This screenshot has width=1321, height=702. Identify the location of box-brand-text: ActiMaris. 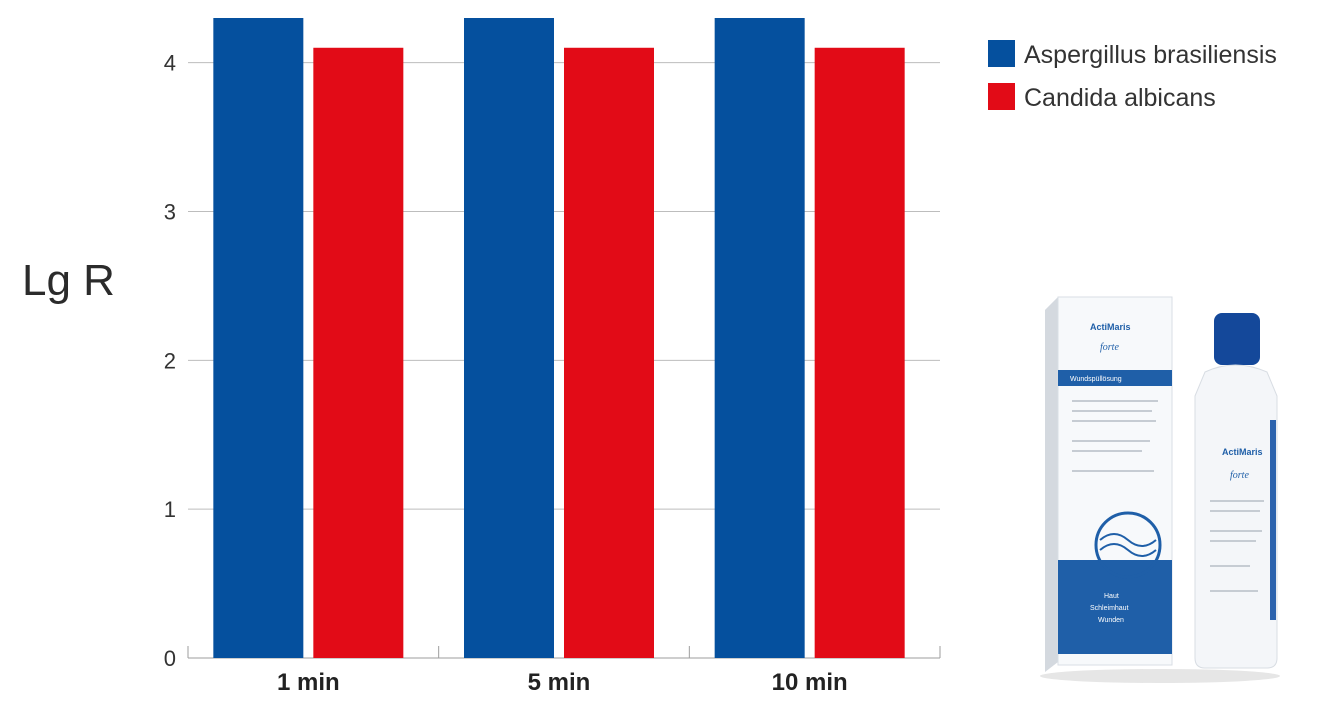
(1110, 327).